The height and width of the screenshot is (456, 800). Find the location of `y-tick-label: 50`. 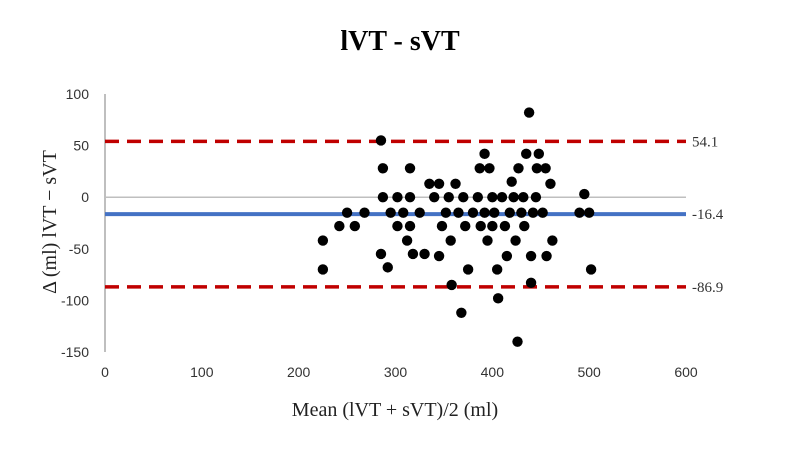

y-tick-label: 50 is located at coordinates (81, 146).